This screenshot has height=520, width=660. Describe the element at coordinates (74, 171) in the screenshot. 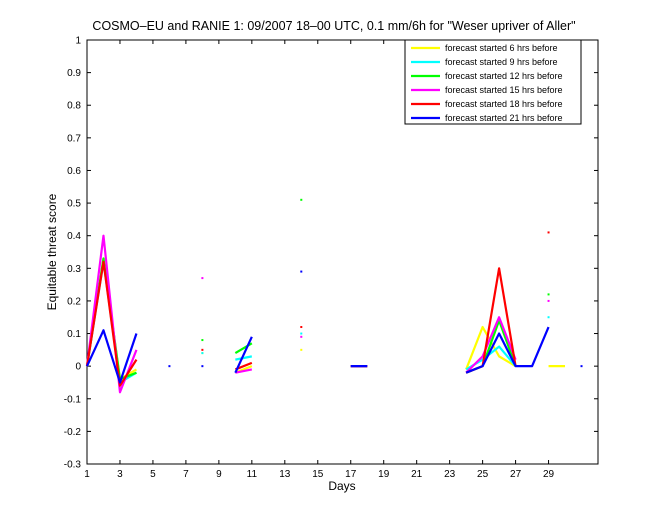

I see `y-tick-label: 0.6` at that location.